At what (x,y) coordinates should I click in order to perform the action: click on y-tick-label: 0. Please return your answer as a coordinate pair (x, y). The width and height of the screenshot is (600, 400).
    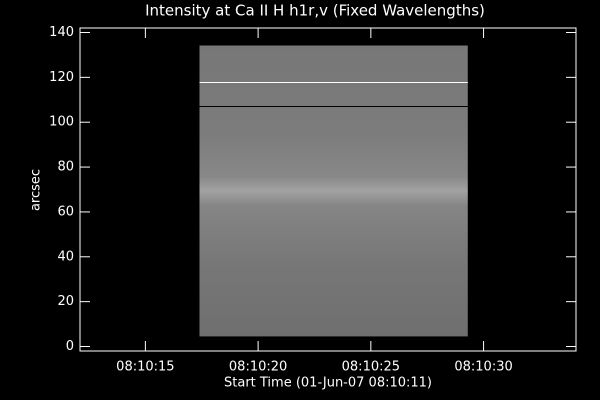
    Looking at the image, I should click on (70, 346).